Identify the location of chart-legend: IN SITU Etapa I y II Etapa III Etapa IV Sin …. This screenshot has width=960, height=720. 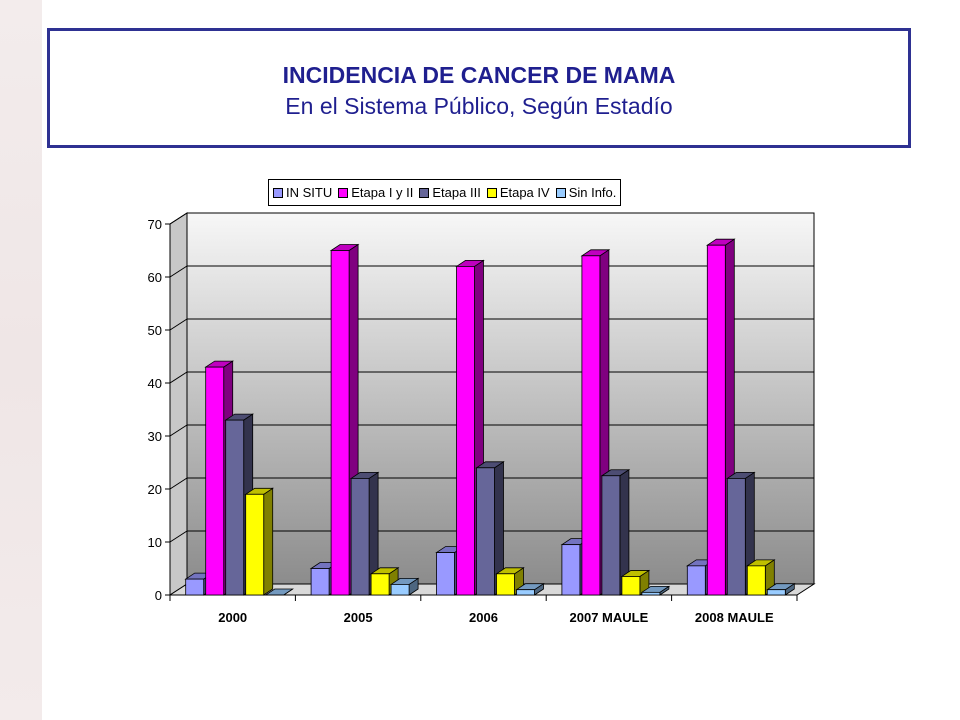
(445, 192).